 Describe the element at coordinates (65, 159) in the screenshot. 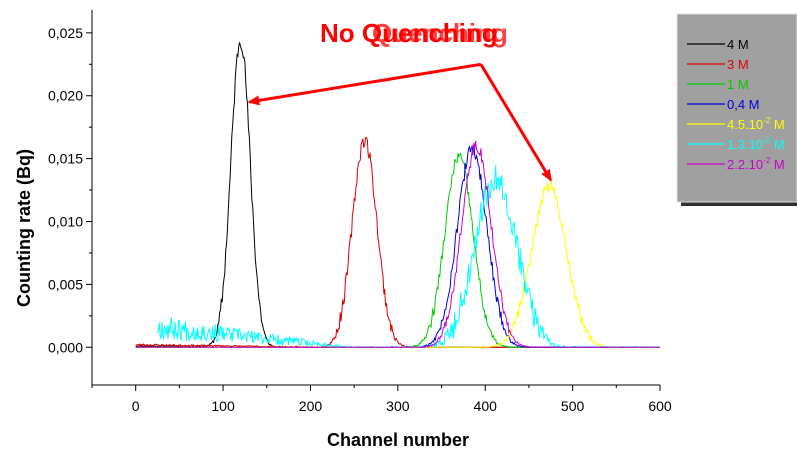

I see `y-tick-label: 0,015` at that location.